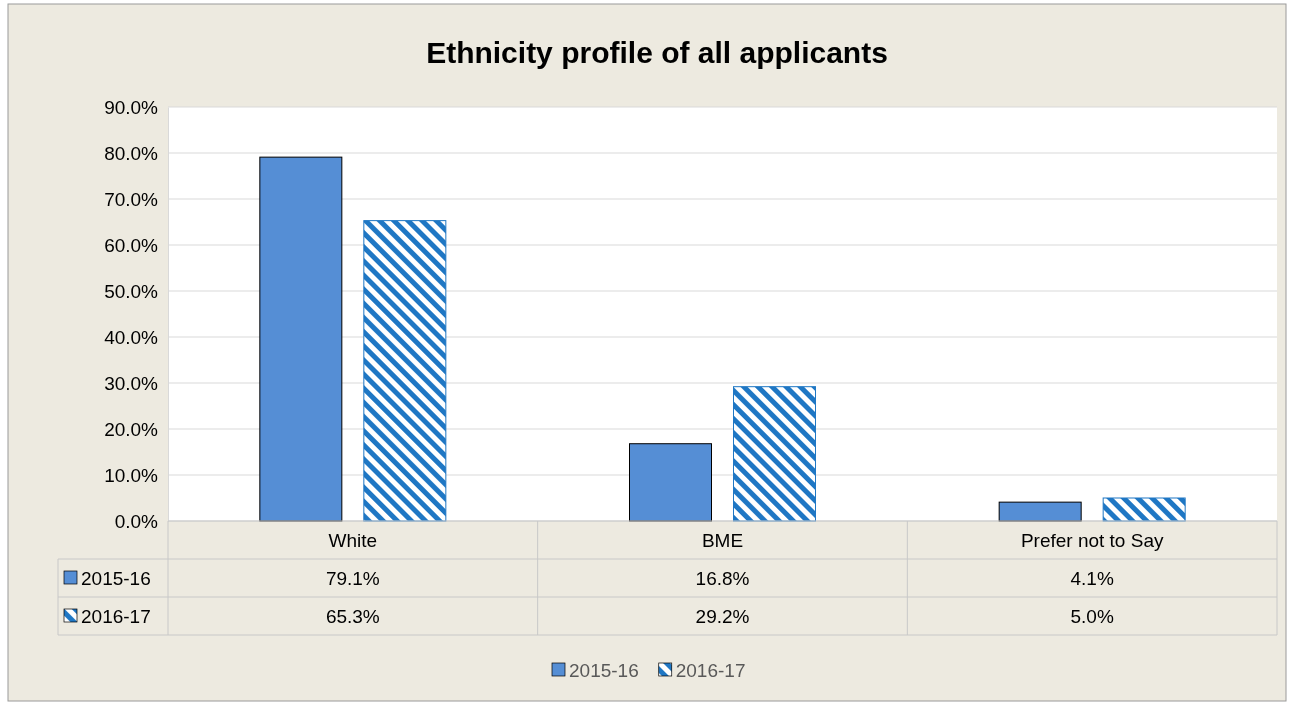  What do you see at coordinates (352, 616) in the screenshot?
I see `data-label: 65.3%` at bounding box center [352, 616].